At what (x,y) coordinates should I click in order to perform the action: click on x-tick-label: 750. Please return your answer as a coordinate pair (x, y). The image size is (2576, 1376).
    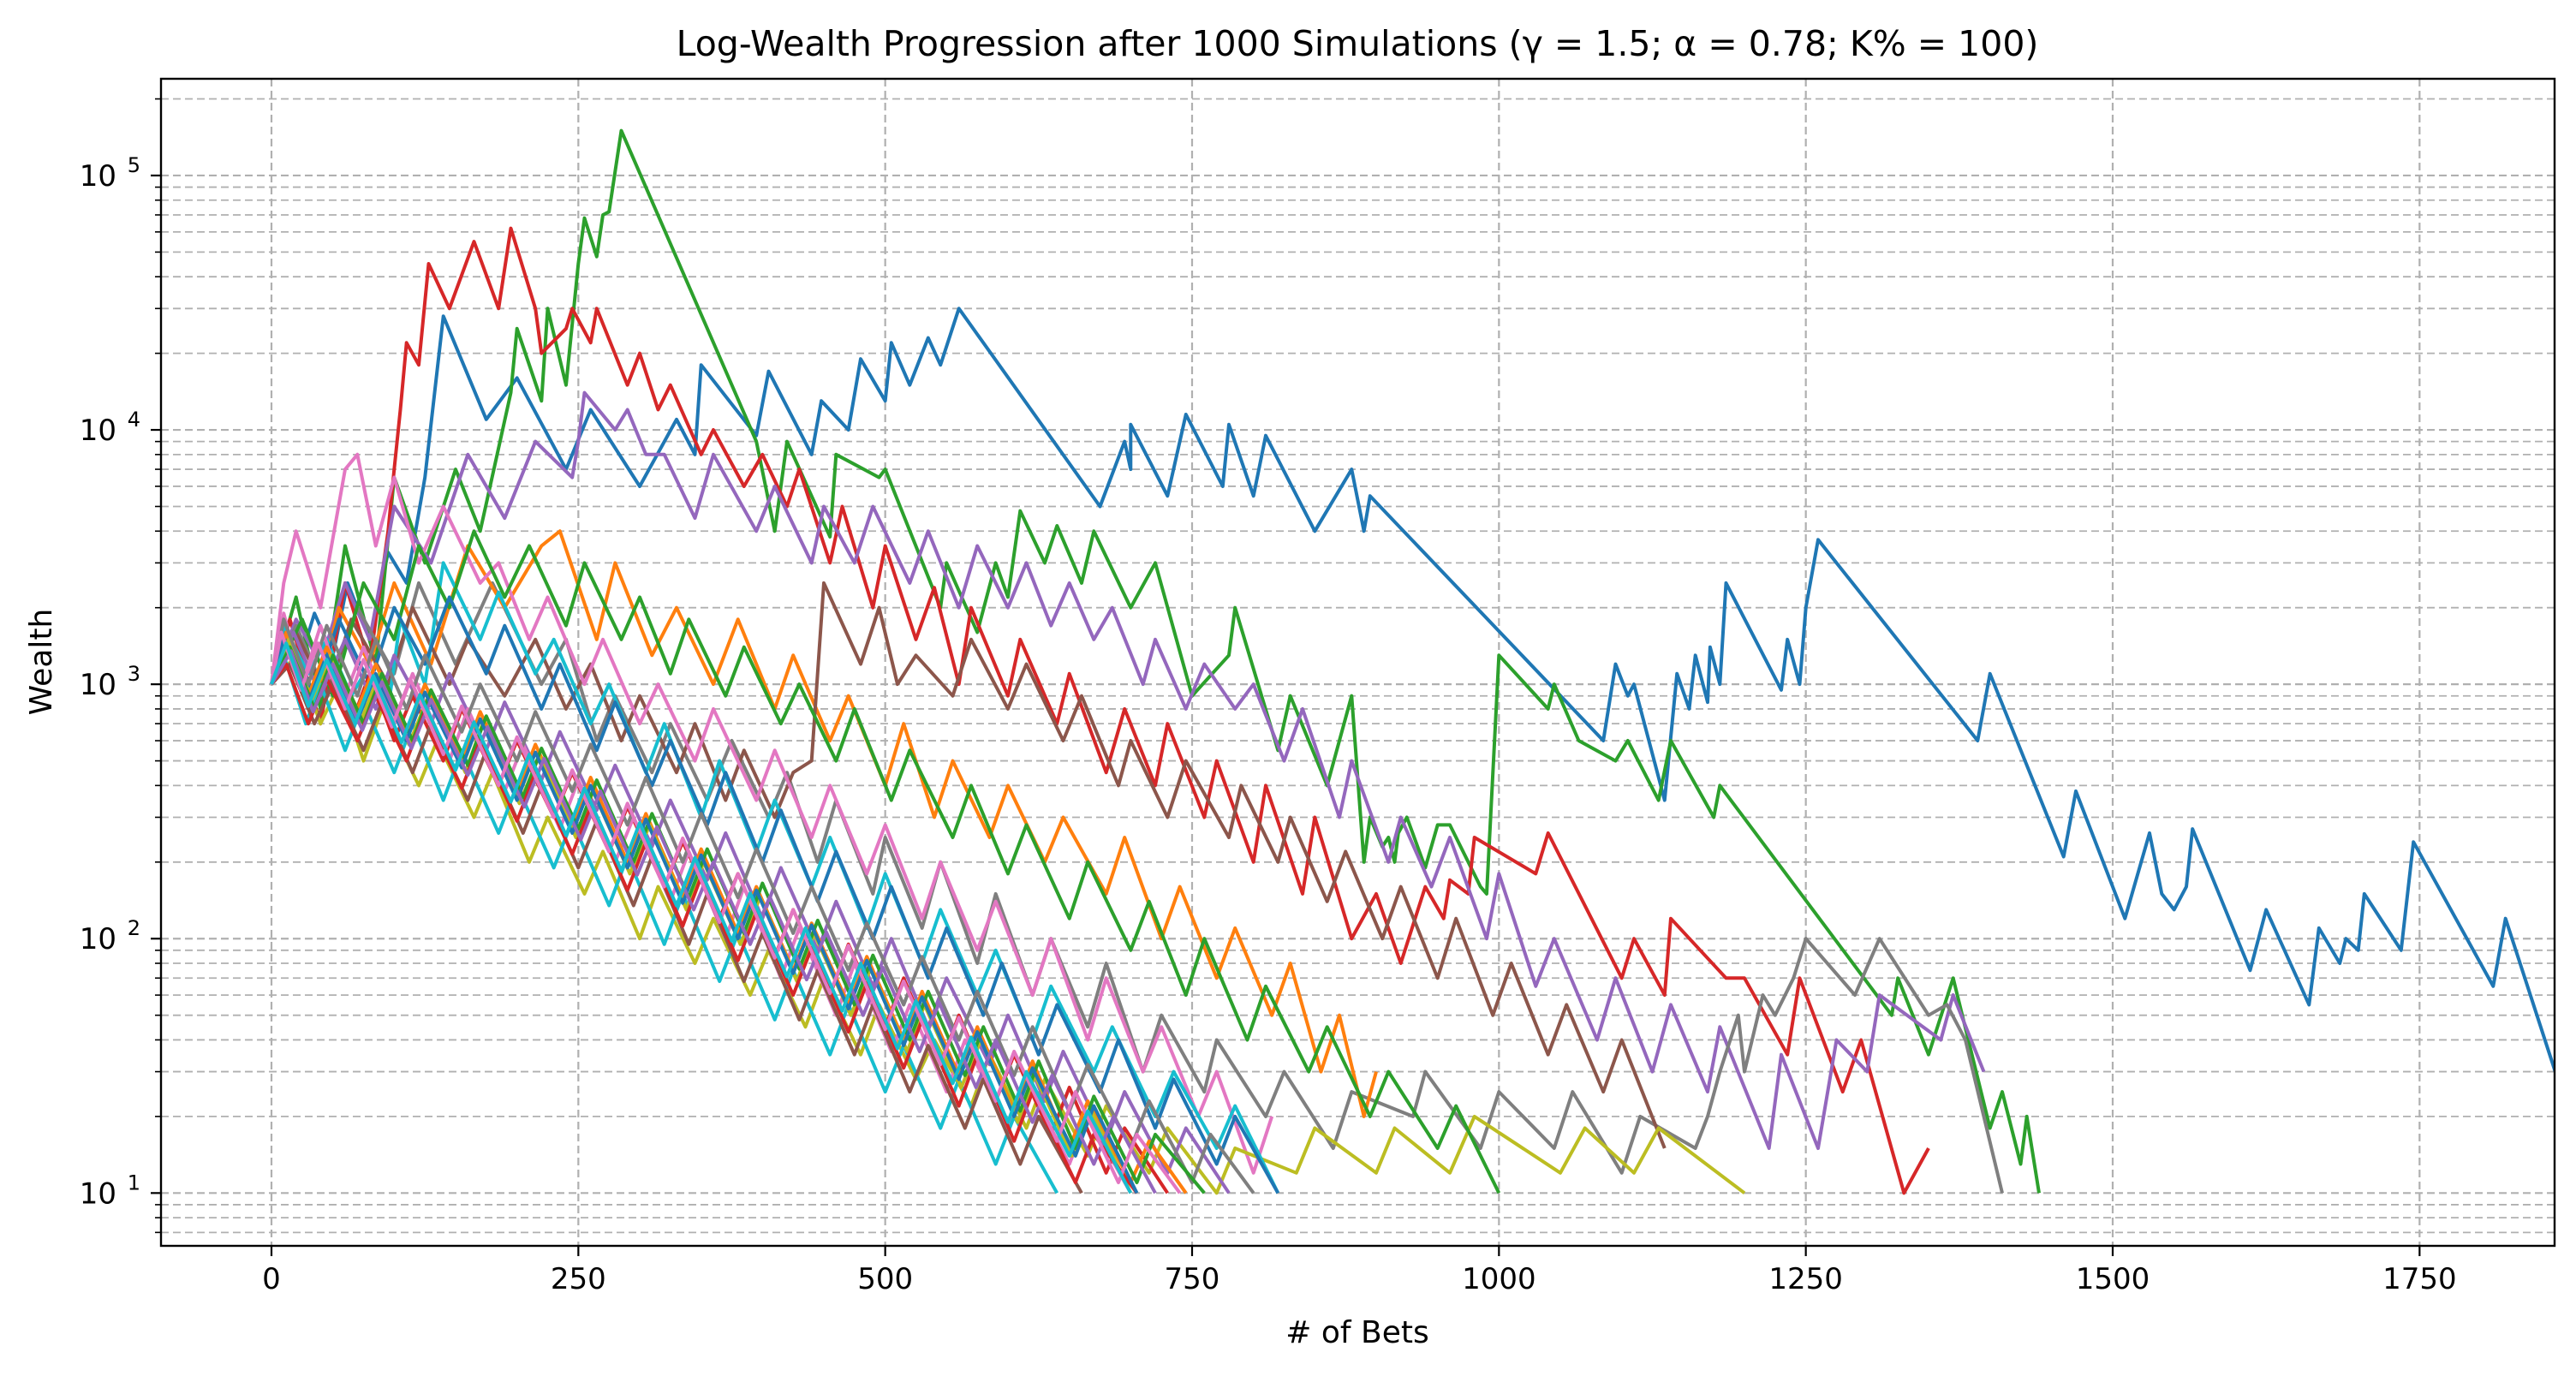
    Looking at the image, I should click on (1192, 1279).